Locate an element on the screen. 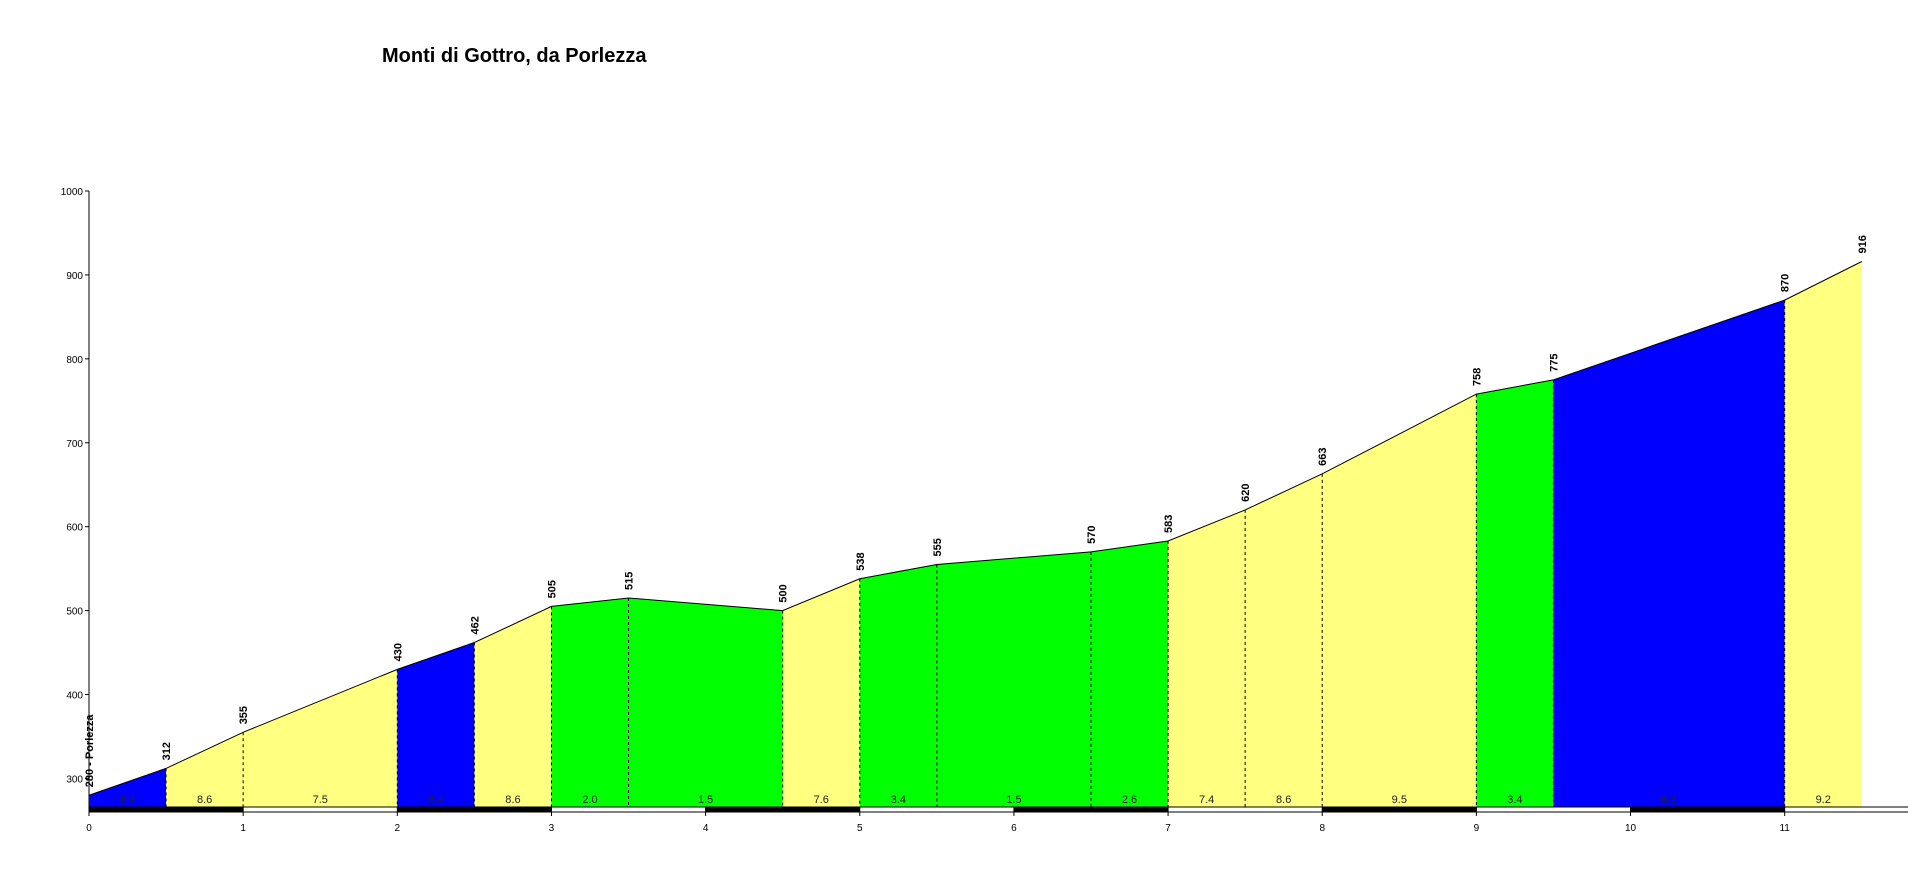 This screenshot has height=873, width=1908. point-label: 462 is located at coordinates (475, 625).